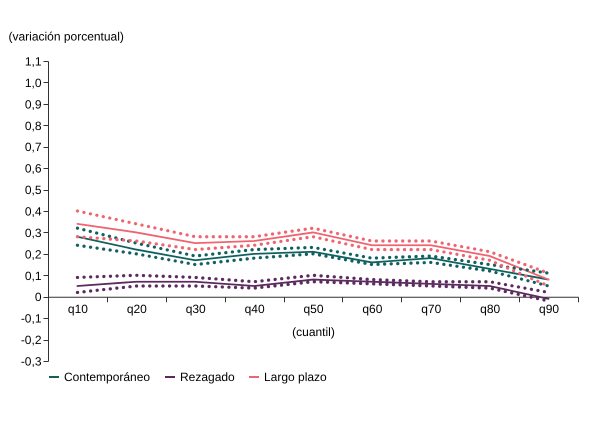 This screenshot has width=609, height=422. What do you see at coordinates (33, 147) in the screenshot?
I see `y-tick-label: 0,7` at bounding box center [33, 147].